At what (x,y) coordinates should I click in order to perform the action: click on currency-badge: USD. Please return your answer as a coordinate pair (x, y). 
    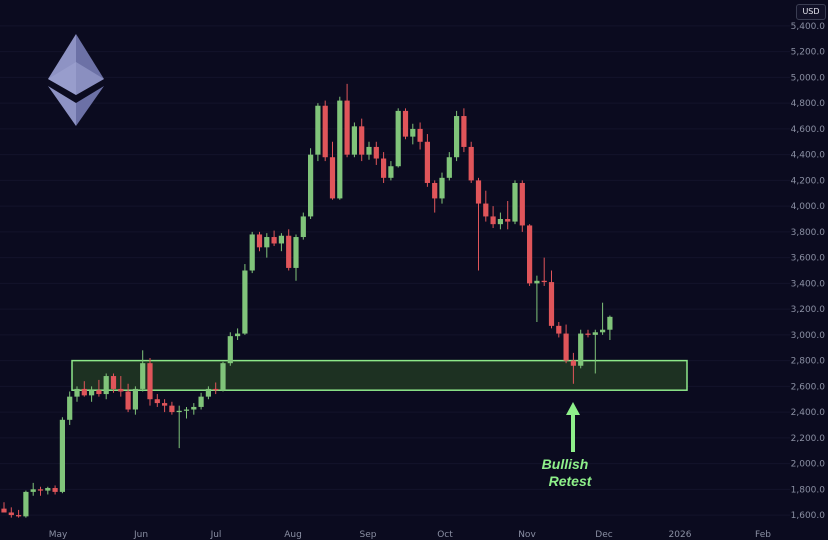
    Looking at the image, I should click on (811, 12).